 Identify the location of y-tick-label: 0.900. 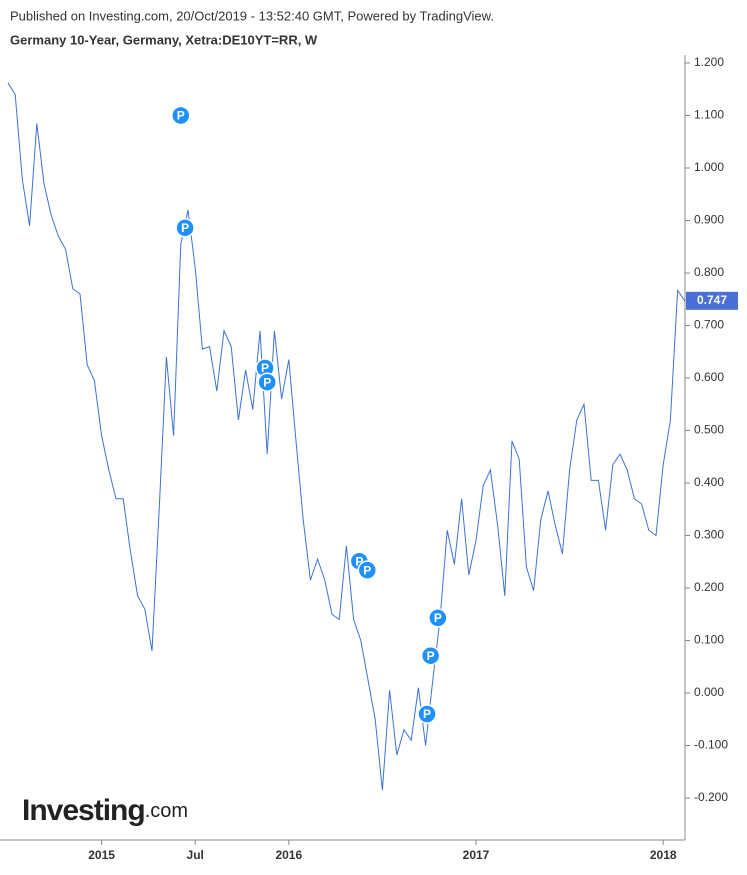
(709, 220).